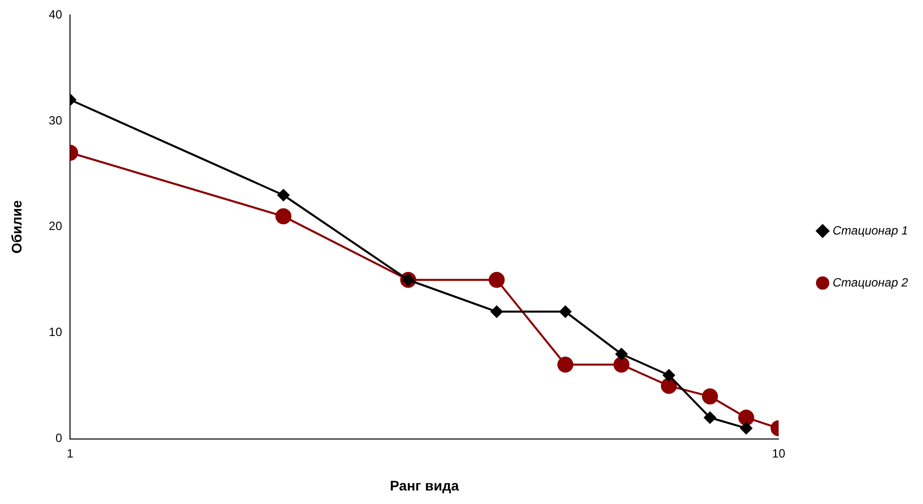  Describe the element at coordinates (55, 14) in the screenshot. I see `y-tick-label: 40` at that location.